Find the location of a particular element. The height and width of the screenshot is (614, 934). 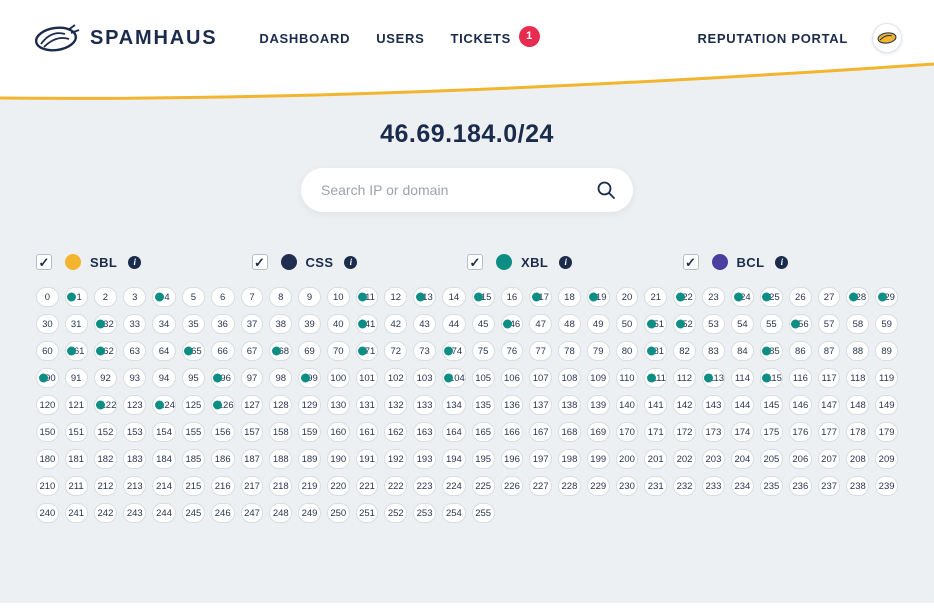

ip-cell: 28 is located at coordinates (858, 297).